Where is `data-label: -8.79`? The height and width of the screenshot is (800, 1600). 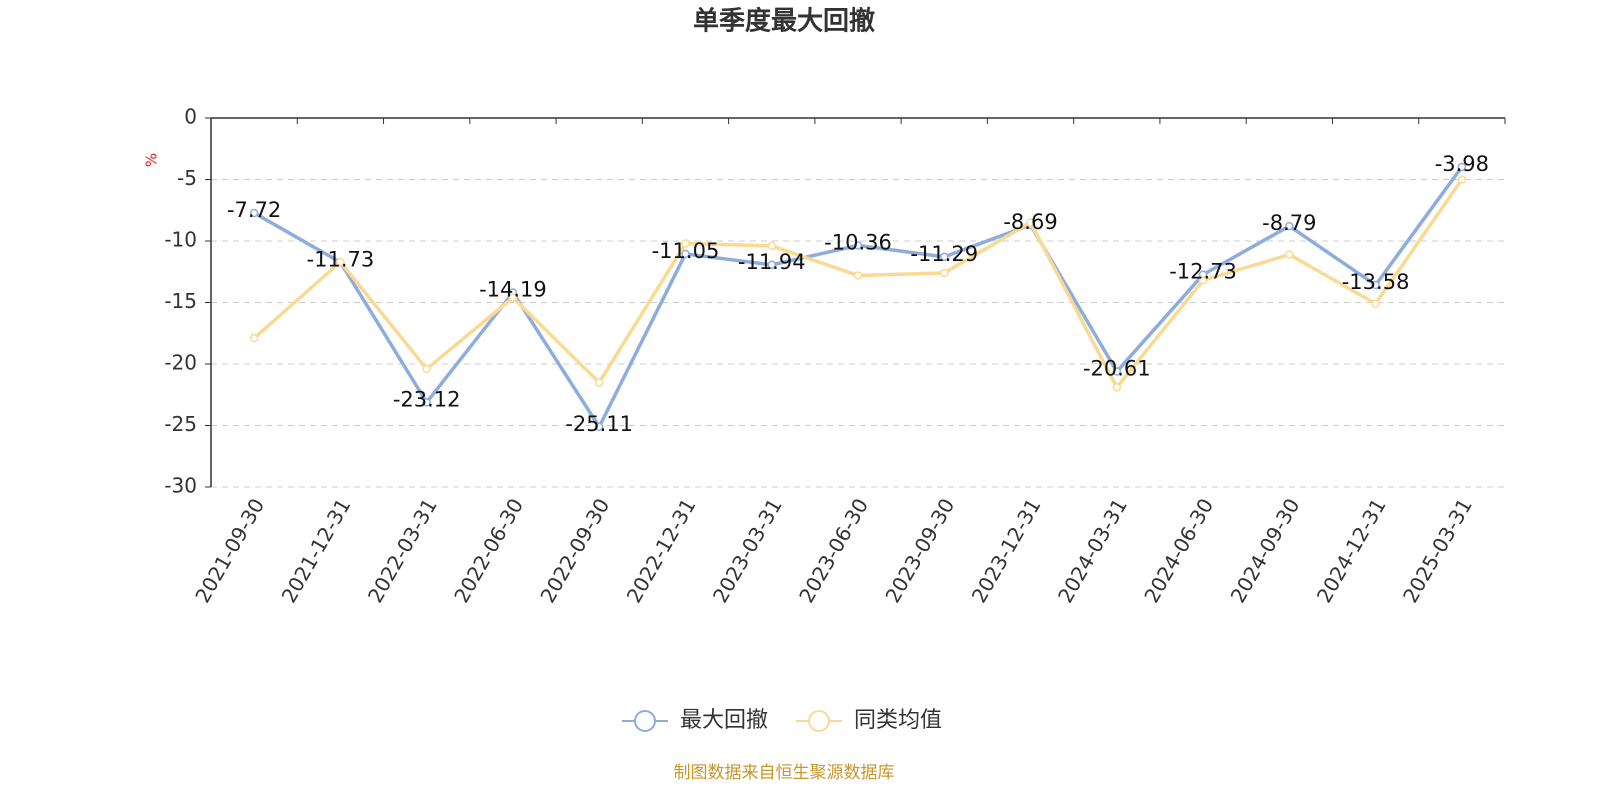
data-label: -8.79 is located at coordinates (1289, 223).